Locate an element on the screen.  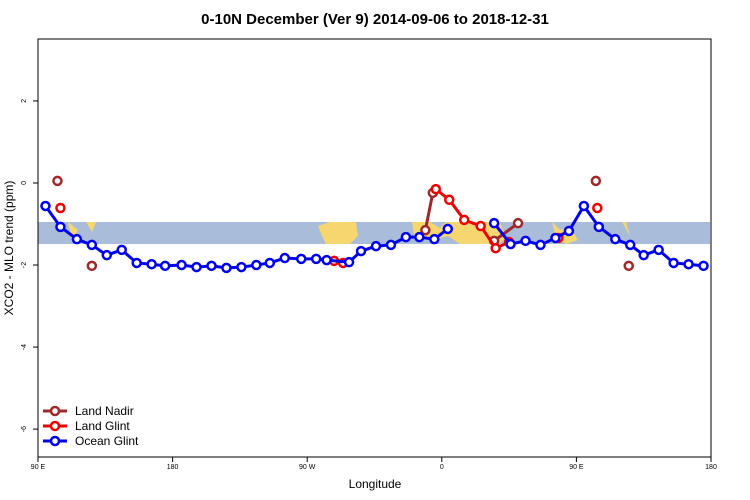
y-tick-label: -4 is located at coordinates (24, 347).